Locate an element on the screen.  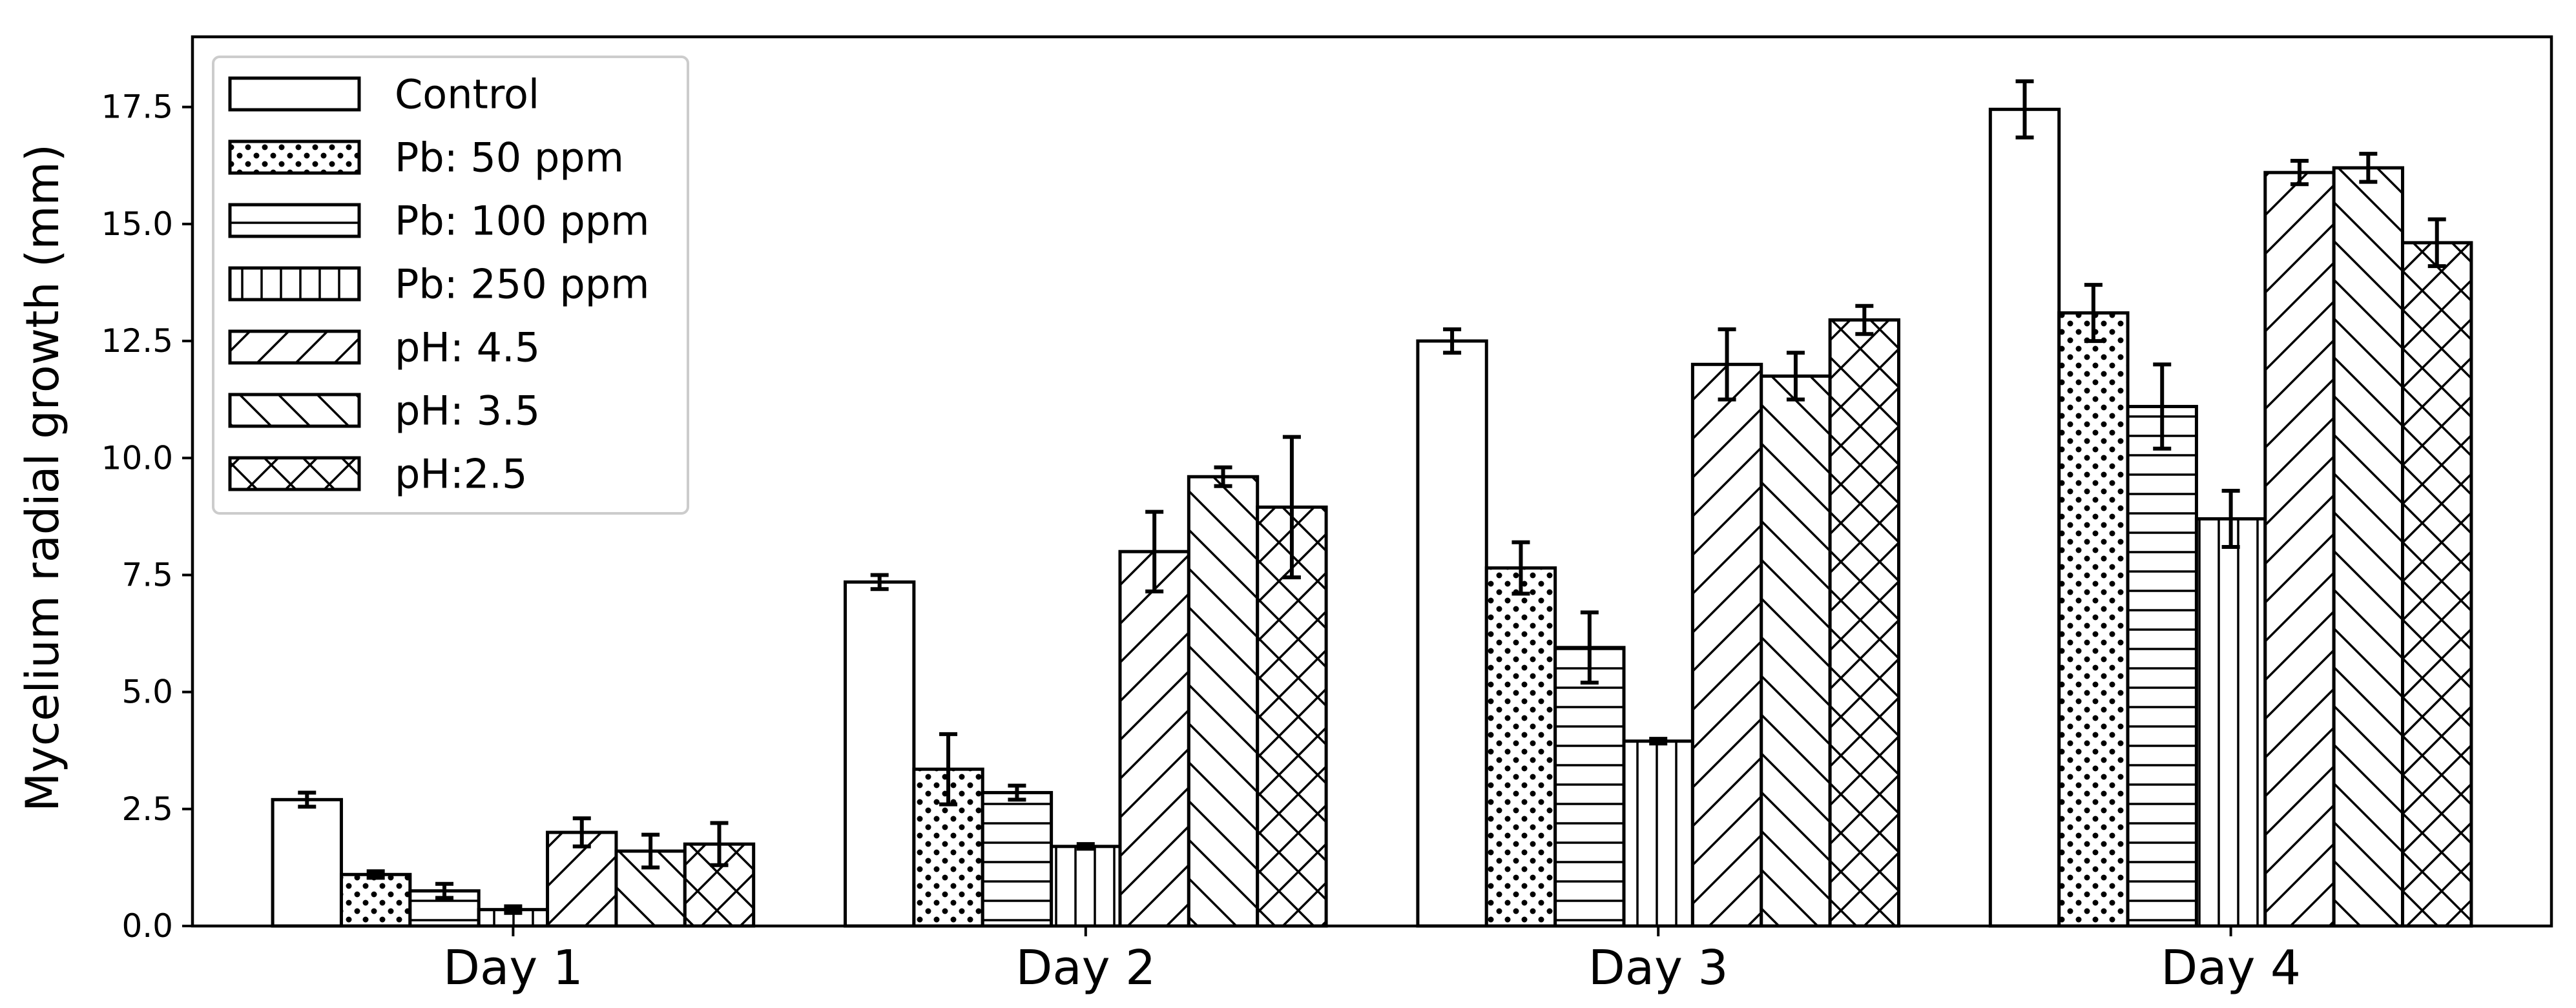
legend-entry: Pb: 250 ppm is located at coordinates (439, 284).